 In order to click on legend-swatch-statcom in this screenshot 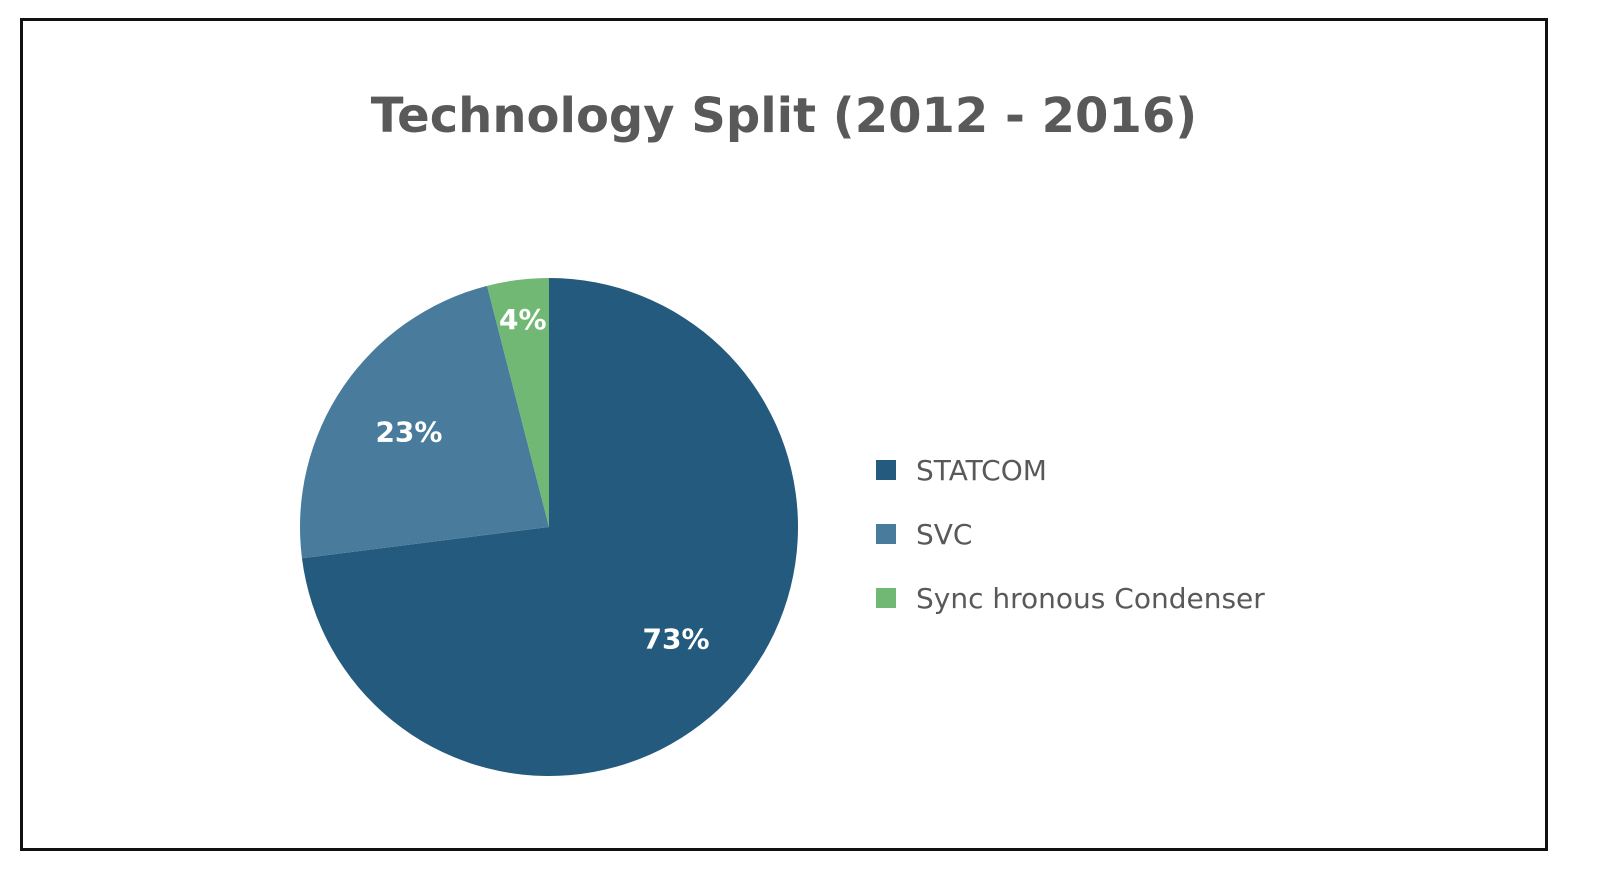, I will do `click(886, 470)`.